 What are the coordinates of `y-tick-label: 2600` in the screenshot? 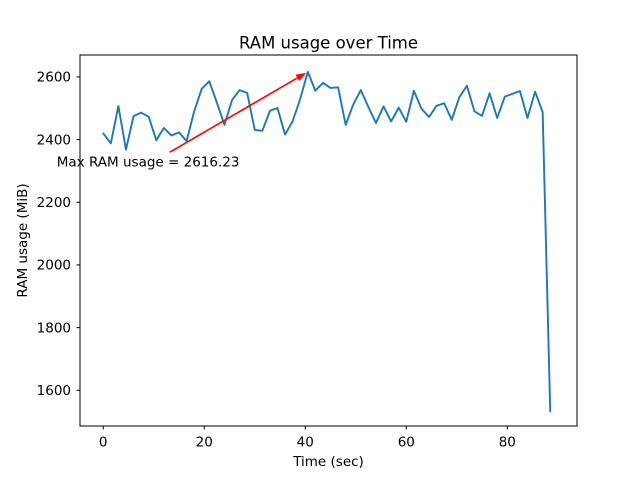 It's located at (54, 78).